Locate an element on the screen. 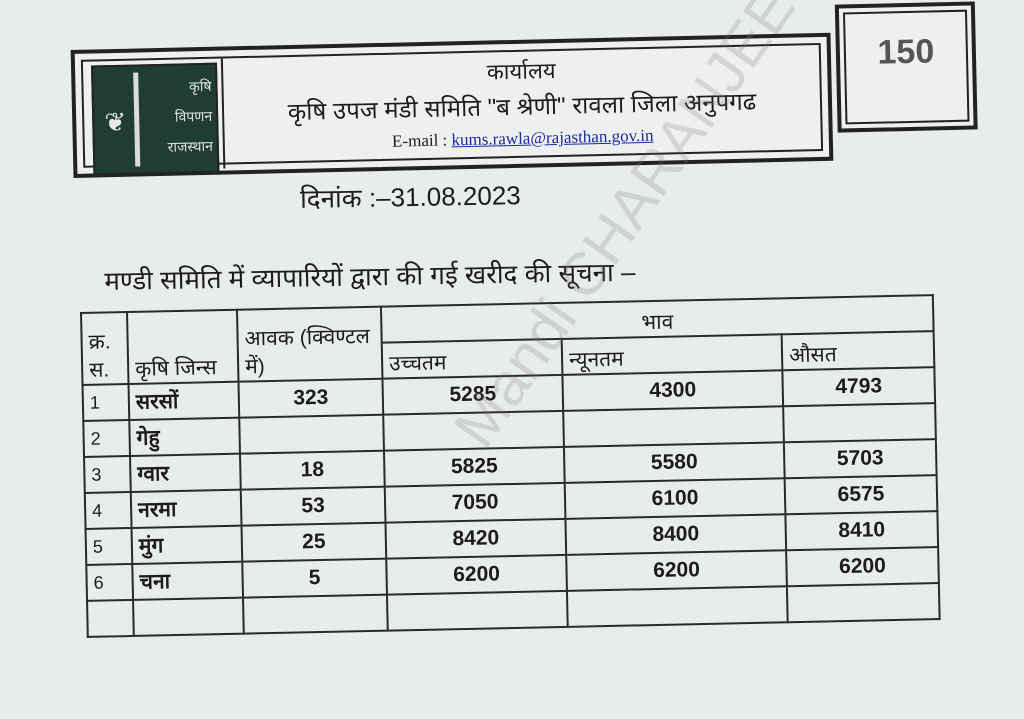 This screenshot has width=1024, height=719. email-link: kums.rawla@rajasthan.gov.in is located at coordinates (552, 137).